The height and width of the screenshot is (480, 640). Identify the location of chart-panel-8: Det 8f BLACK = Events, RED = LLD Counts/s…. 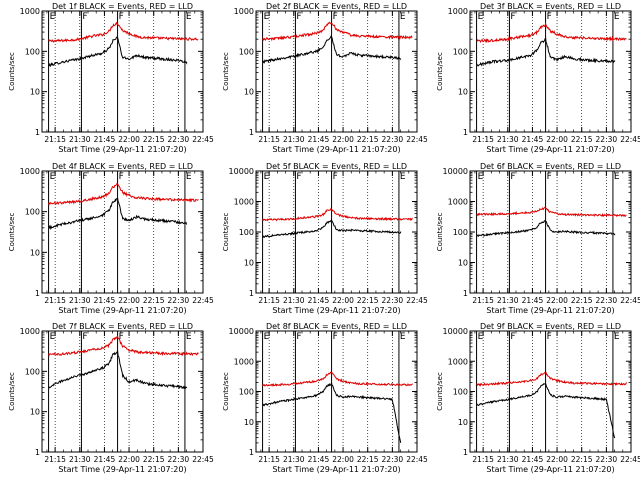
(325, 398).